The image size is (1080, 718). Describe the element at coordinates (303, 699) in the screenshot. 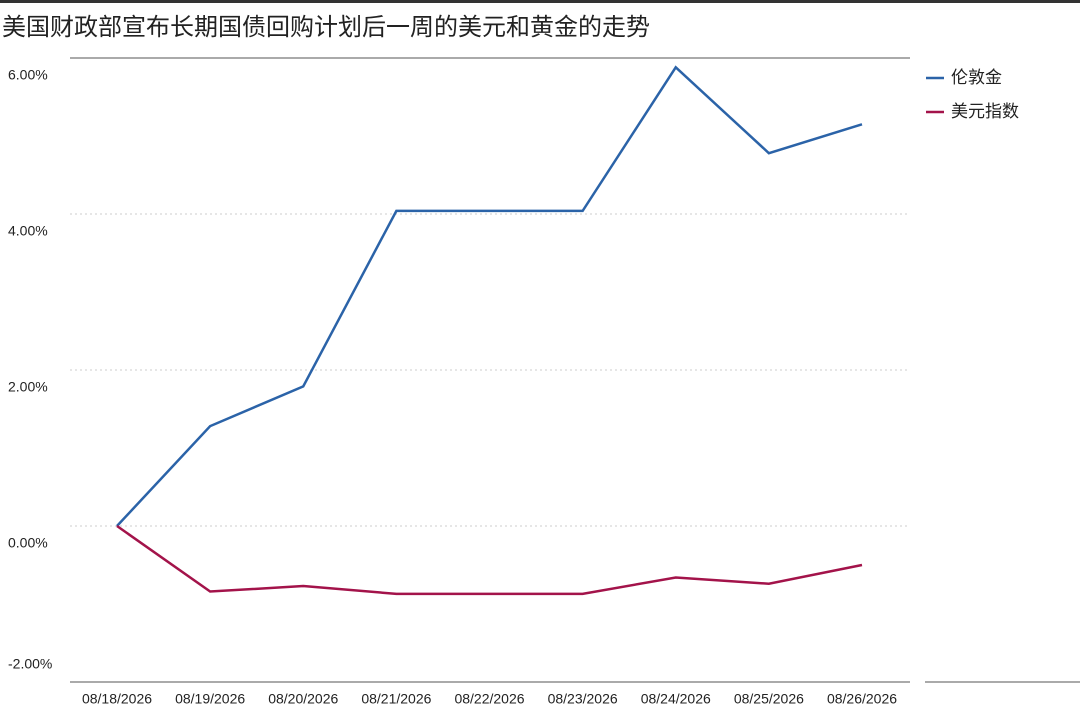

I see `x-tick-label: 08/20/2026` at that location.